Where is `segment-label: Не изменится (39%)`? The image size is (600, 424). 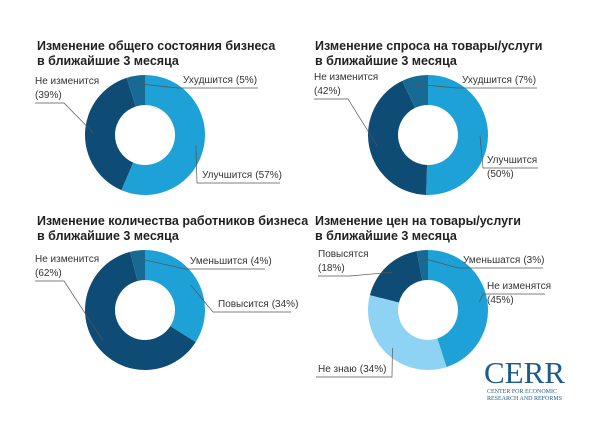 segment-label: Не изменится (39%) is located at coordinates (67, 88).